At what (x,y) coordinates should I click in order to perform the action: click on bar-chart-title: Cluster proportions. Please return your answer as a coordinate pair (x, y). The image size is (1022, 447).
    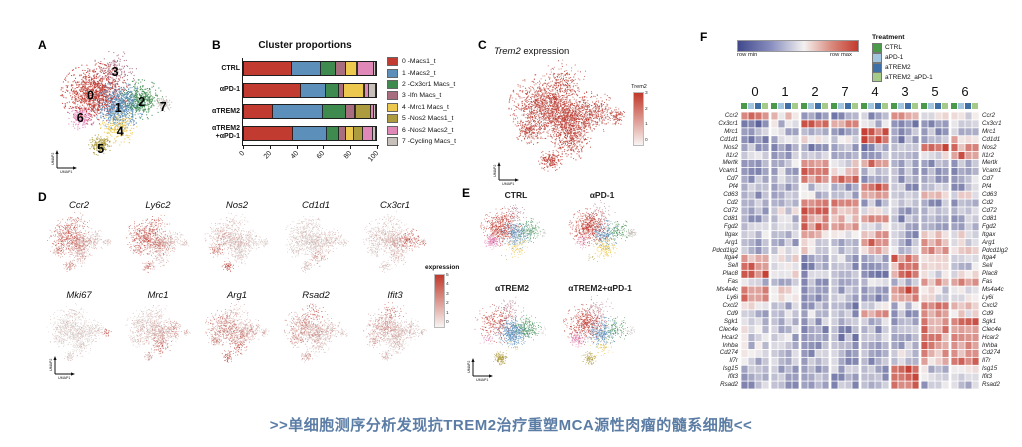
    Looking at the image, I should click on (305, 45).